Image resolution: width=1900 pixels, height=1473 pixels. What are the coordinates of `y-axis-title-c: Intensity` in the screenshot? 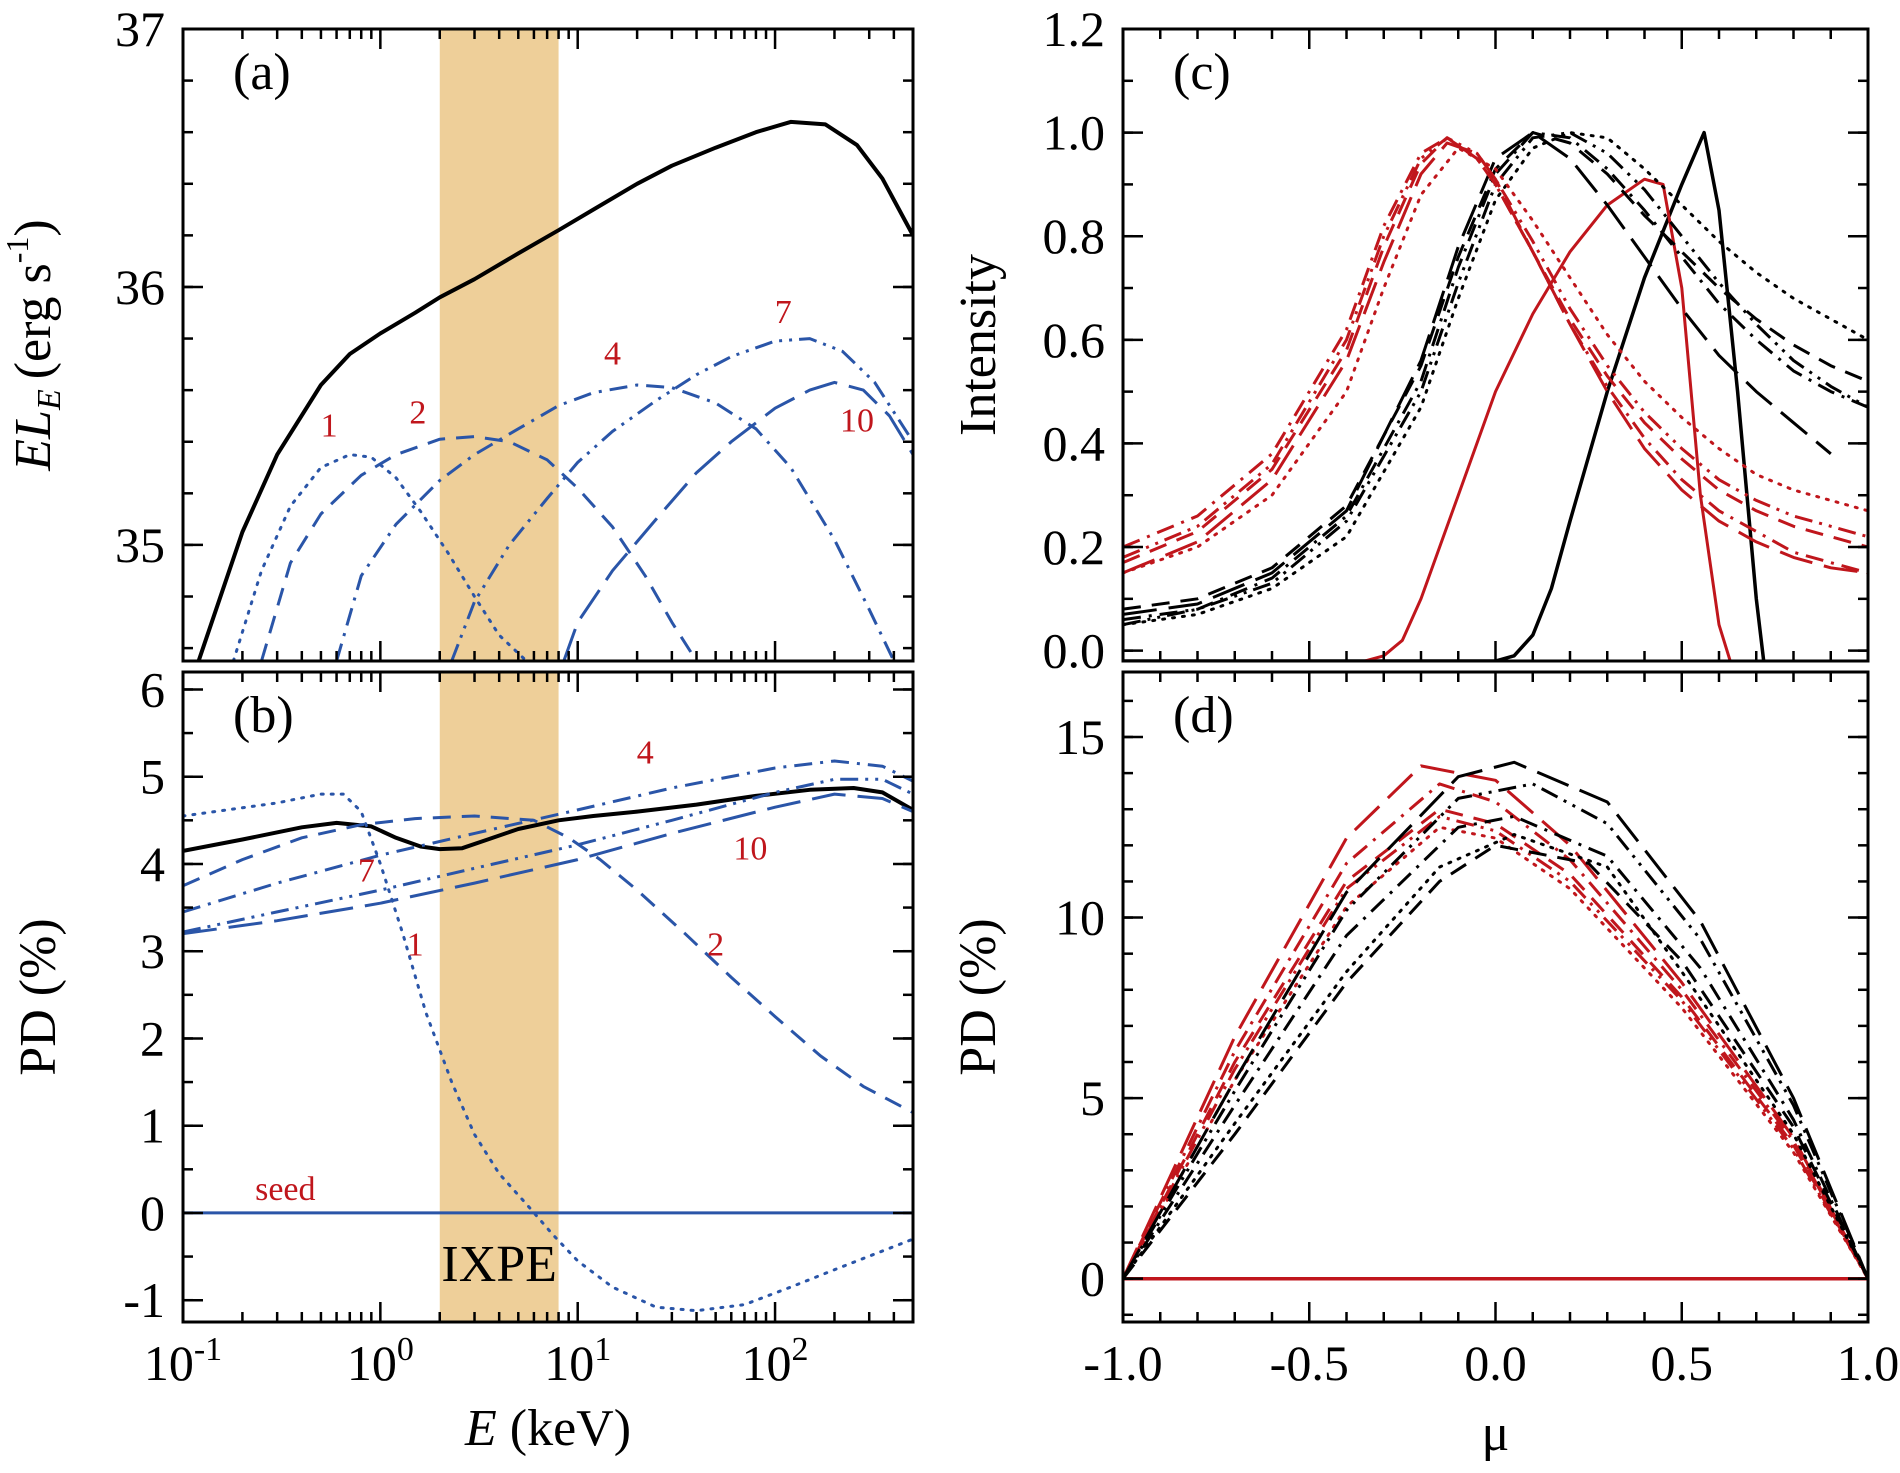 It's located at (978, 345).